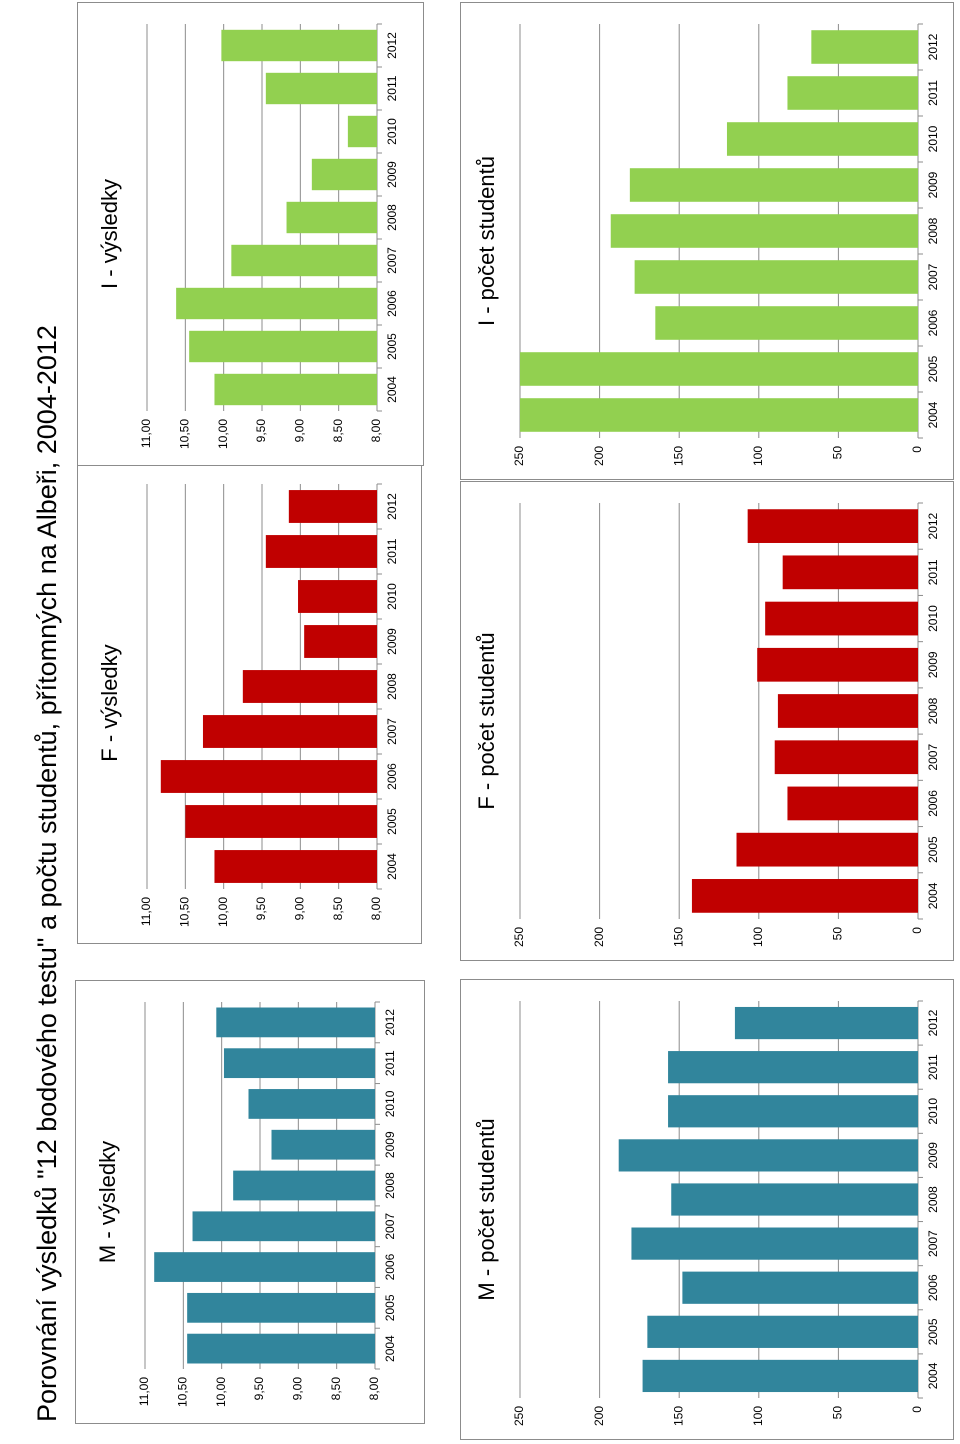  I want to click on chart-title: F - výsledky, so click(109, 702).